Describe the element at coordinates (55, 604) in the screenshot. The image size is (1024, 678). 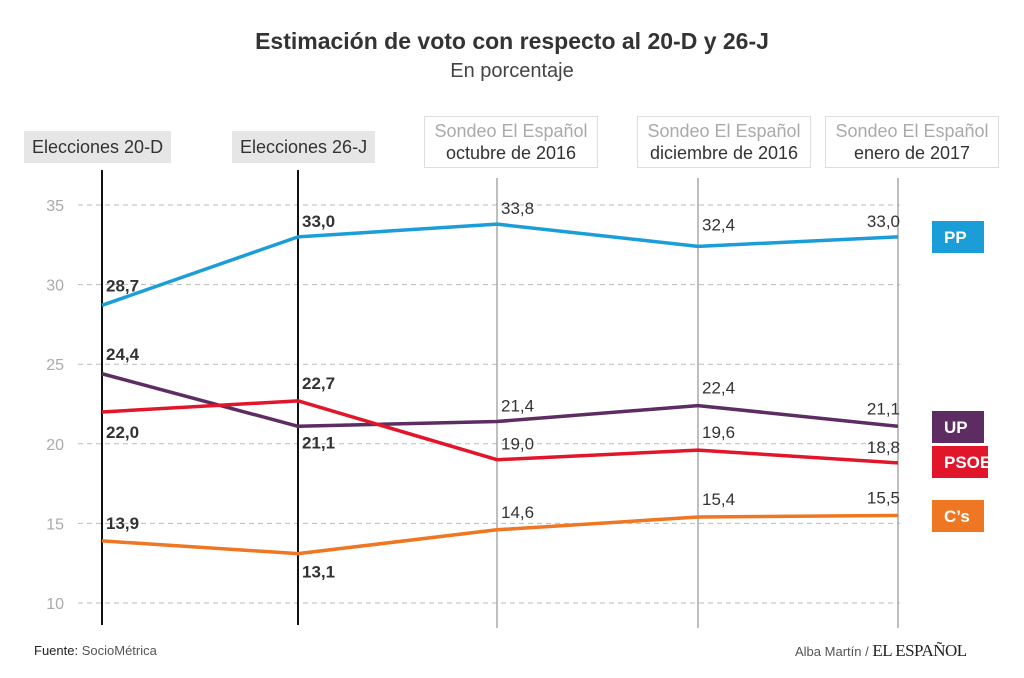
I see `y-tick-label: 10` at that location.